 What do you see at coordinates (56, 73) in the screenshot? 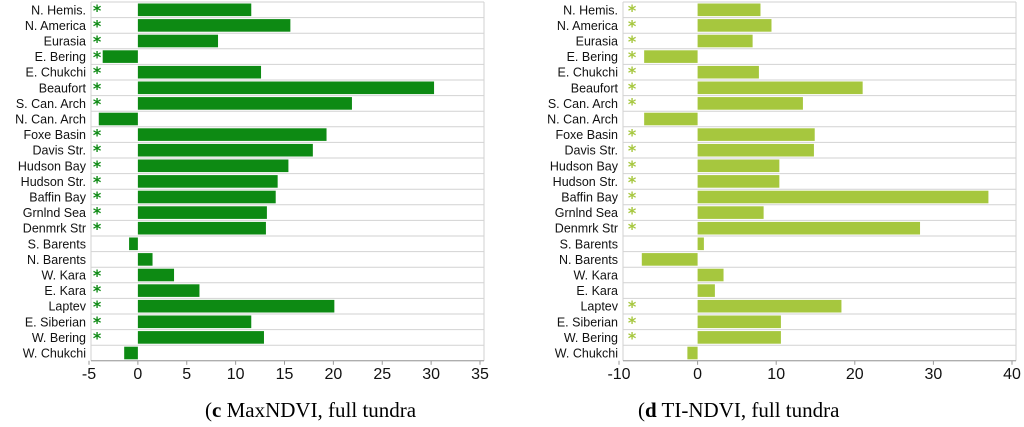
I see `category-label: E. Chukchi` at bounding box center [56, 73].